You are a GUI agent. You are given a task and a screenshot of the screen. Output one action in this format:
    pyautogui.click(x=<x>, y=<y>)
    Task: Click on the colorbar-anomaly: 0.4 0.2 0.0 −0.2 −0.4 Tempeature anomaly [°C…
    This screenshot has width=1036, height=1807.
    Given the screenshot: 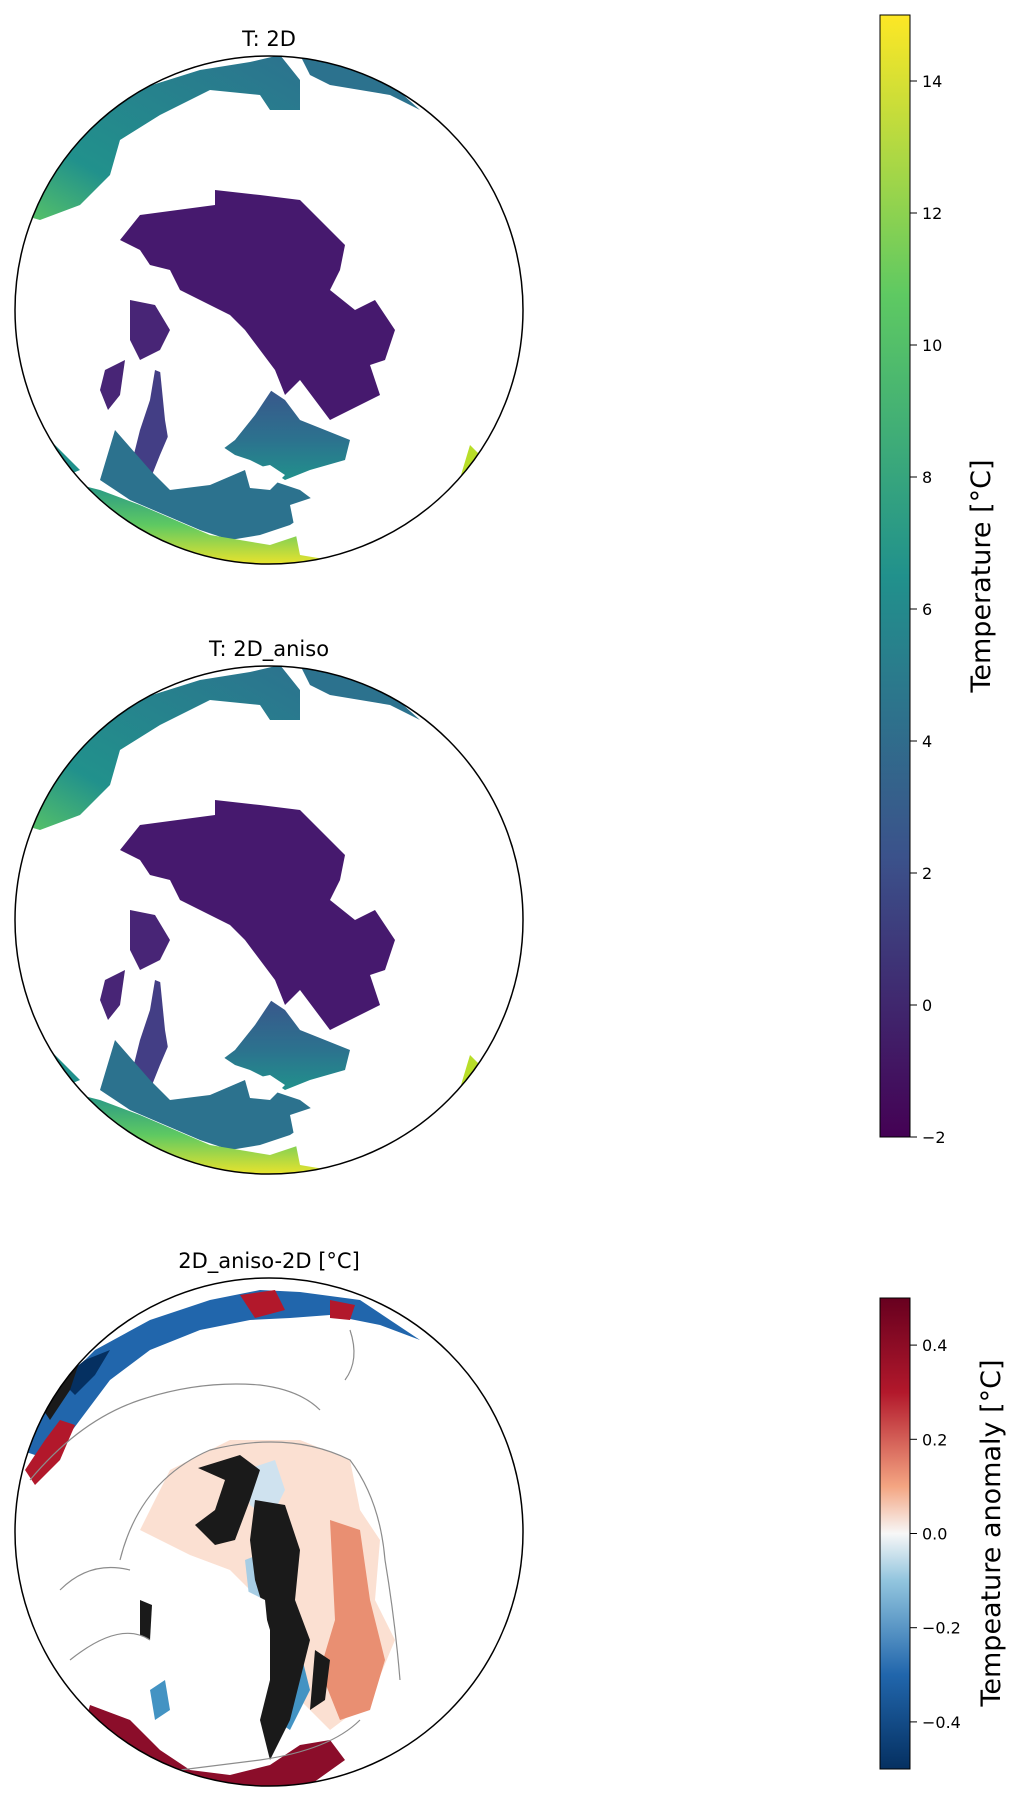 What is the action you would take?
    pyautogui.click(x=943, y=1533)
    